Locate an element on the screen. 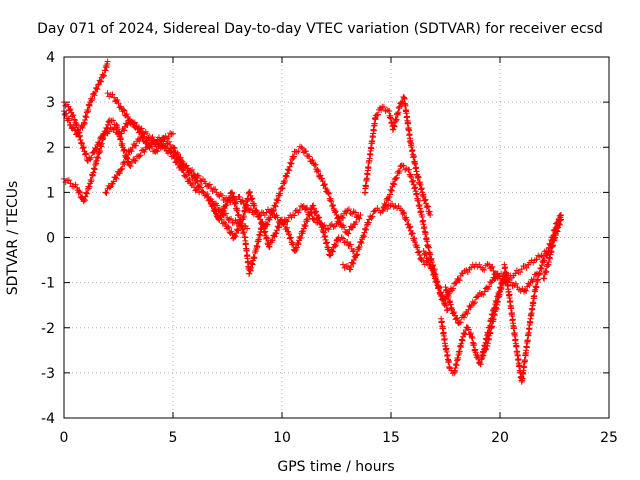 This screenshot has height=480, width=640. y-tick-label: 2 is located at coordinates (50, 148).